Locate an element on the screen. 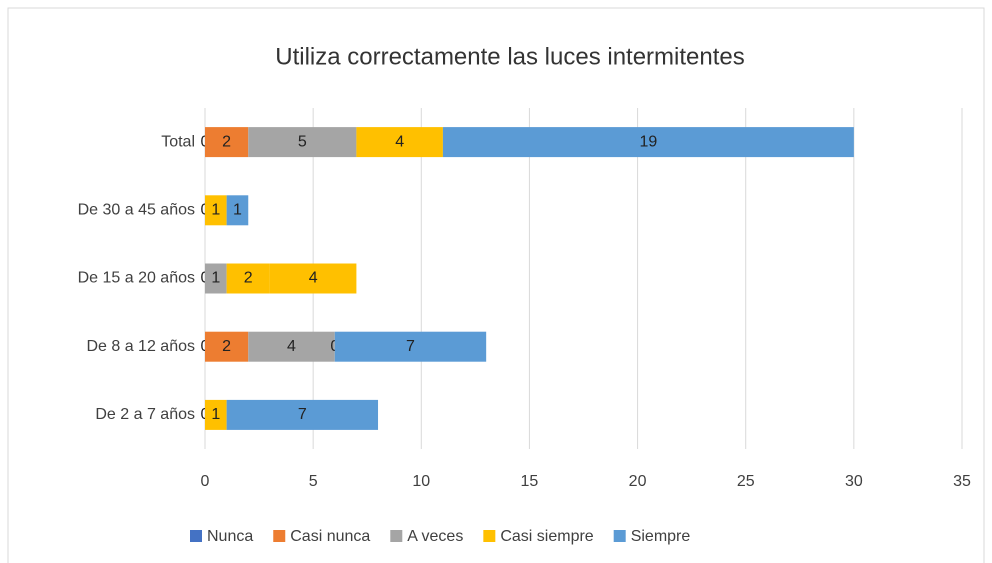 This screenshot has width=992, height=563. x-tick-label: 0 is located at coordinates (205, 481).